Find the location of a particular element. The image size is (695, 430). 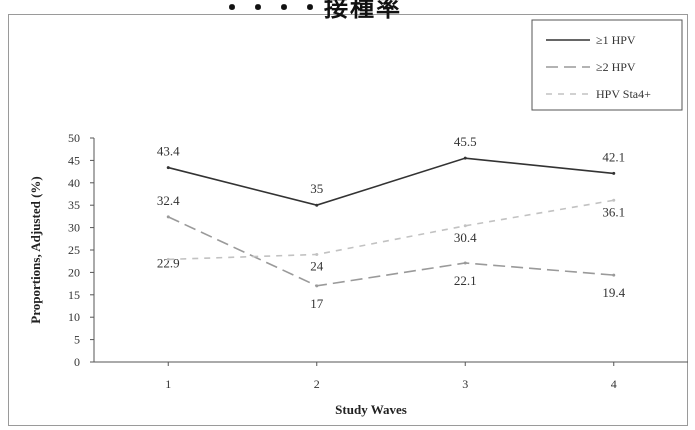

x-axis-title: Study Waves is located at coordinates (371, 409).